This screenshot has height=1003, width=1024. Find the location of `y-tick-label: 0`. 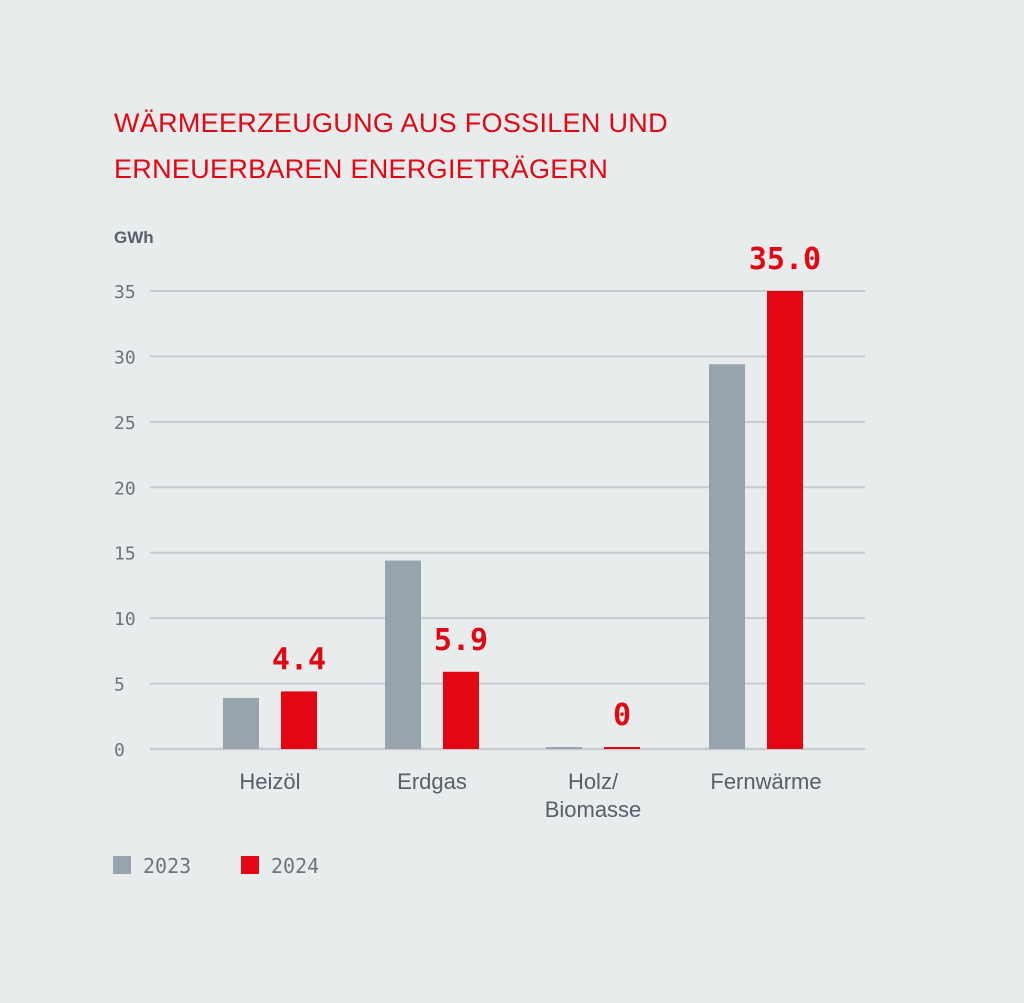

y-tick-label: 0 is located at coordinates (119, 750).